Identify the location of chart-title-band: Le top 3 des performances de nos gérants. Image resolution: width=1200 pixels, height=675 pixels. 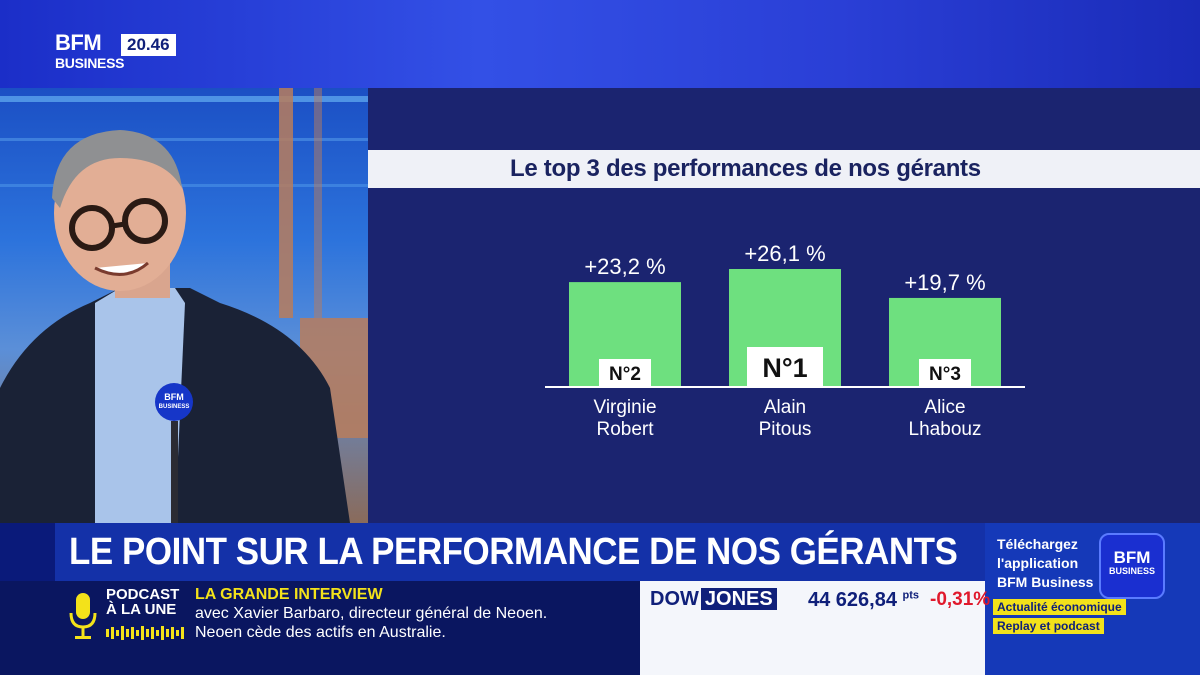
(784, 169).